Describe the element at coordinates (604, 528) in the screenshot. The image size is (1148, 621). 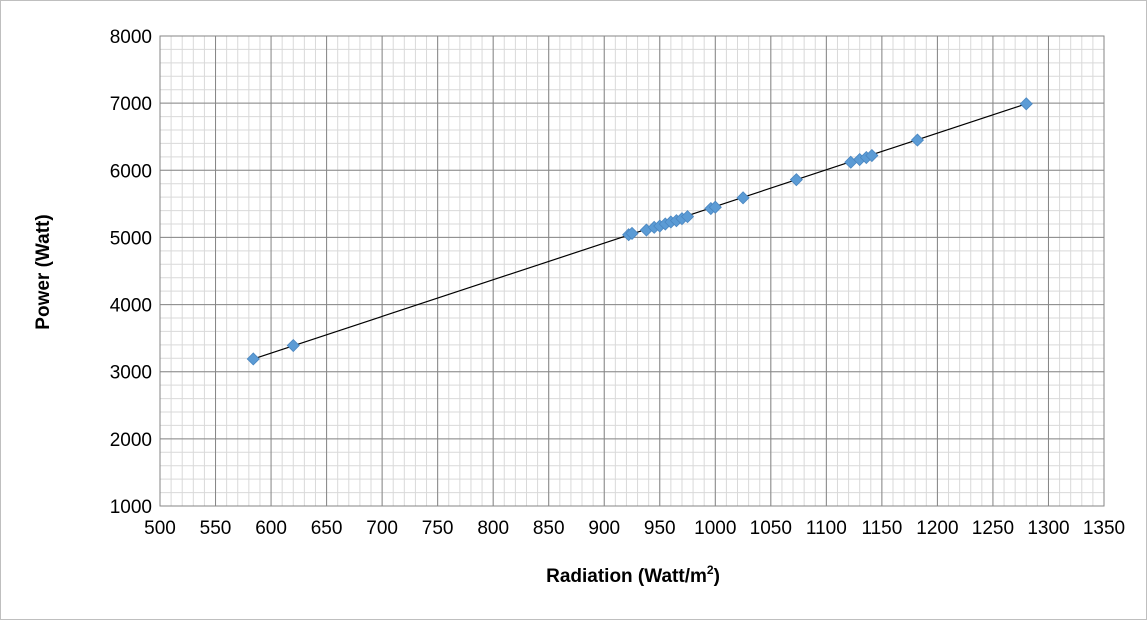
I see `x-tick-label: 900` at that location.